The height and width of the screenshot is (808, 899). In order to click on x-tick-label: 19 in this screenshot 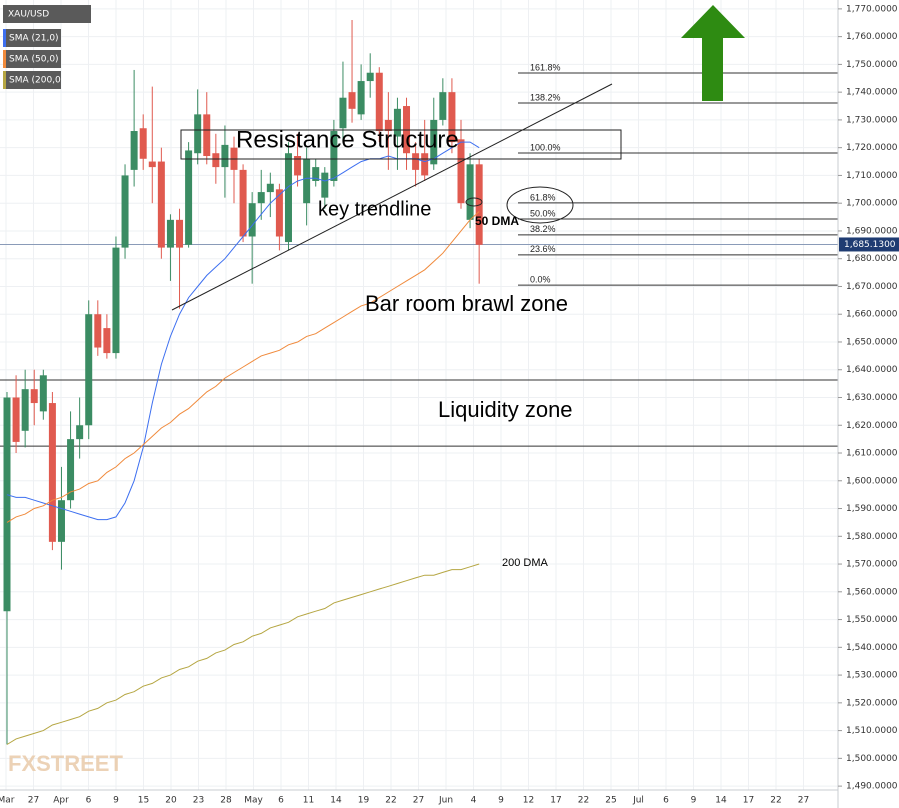, I will do `click(364, 801)`.